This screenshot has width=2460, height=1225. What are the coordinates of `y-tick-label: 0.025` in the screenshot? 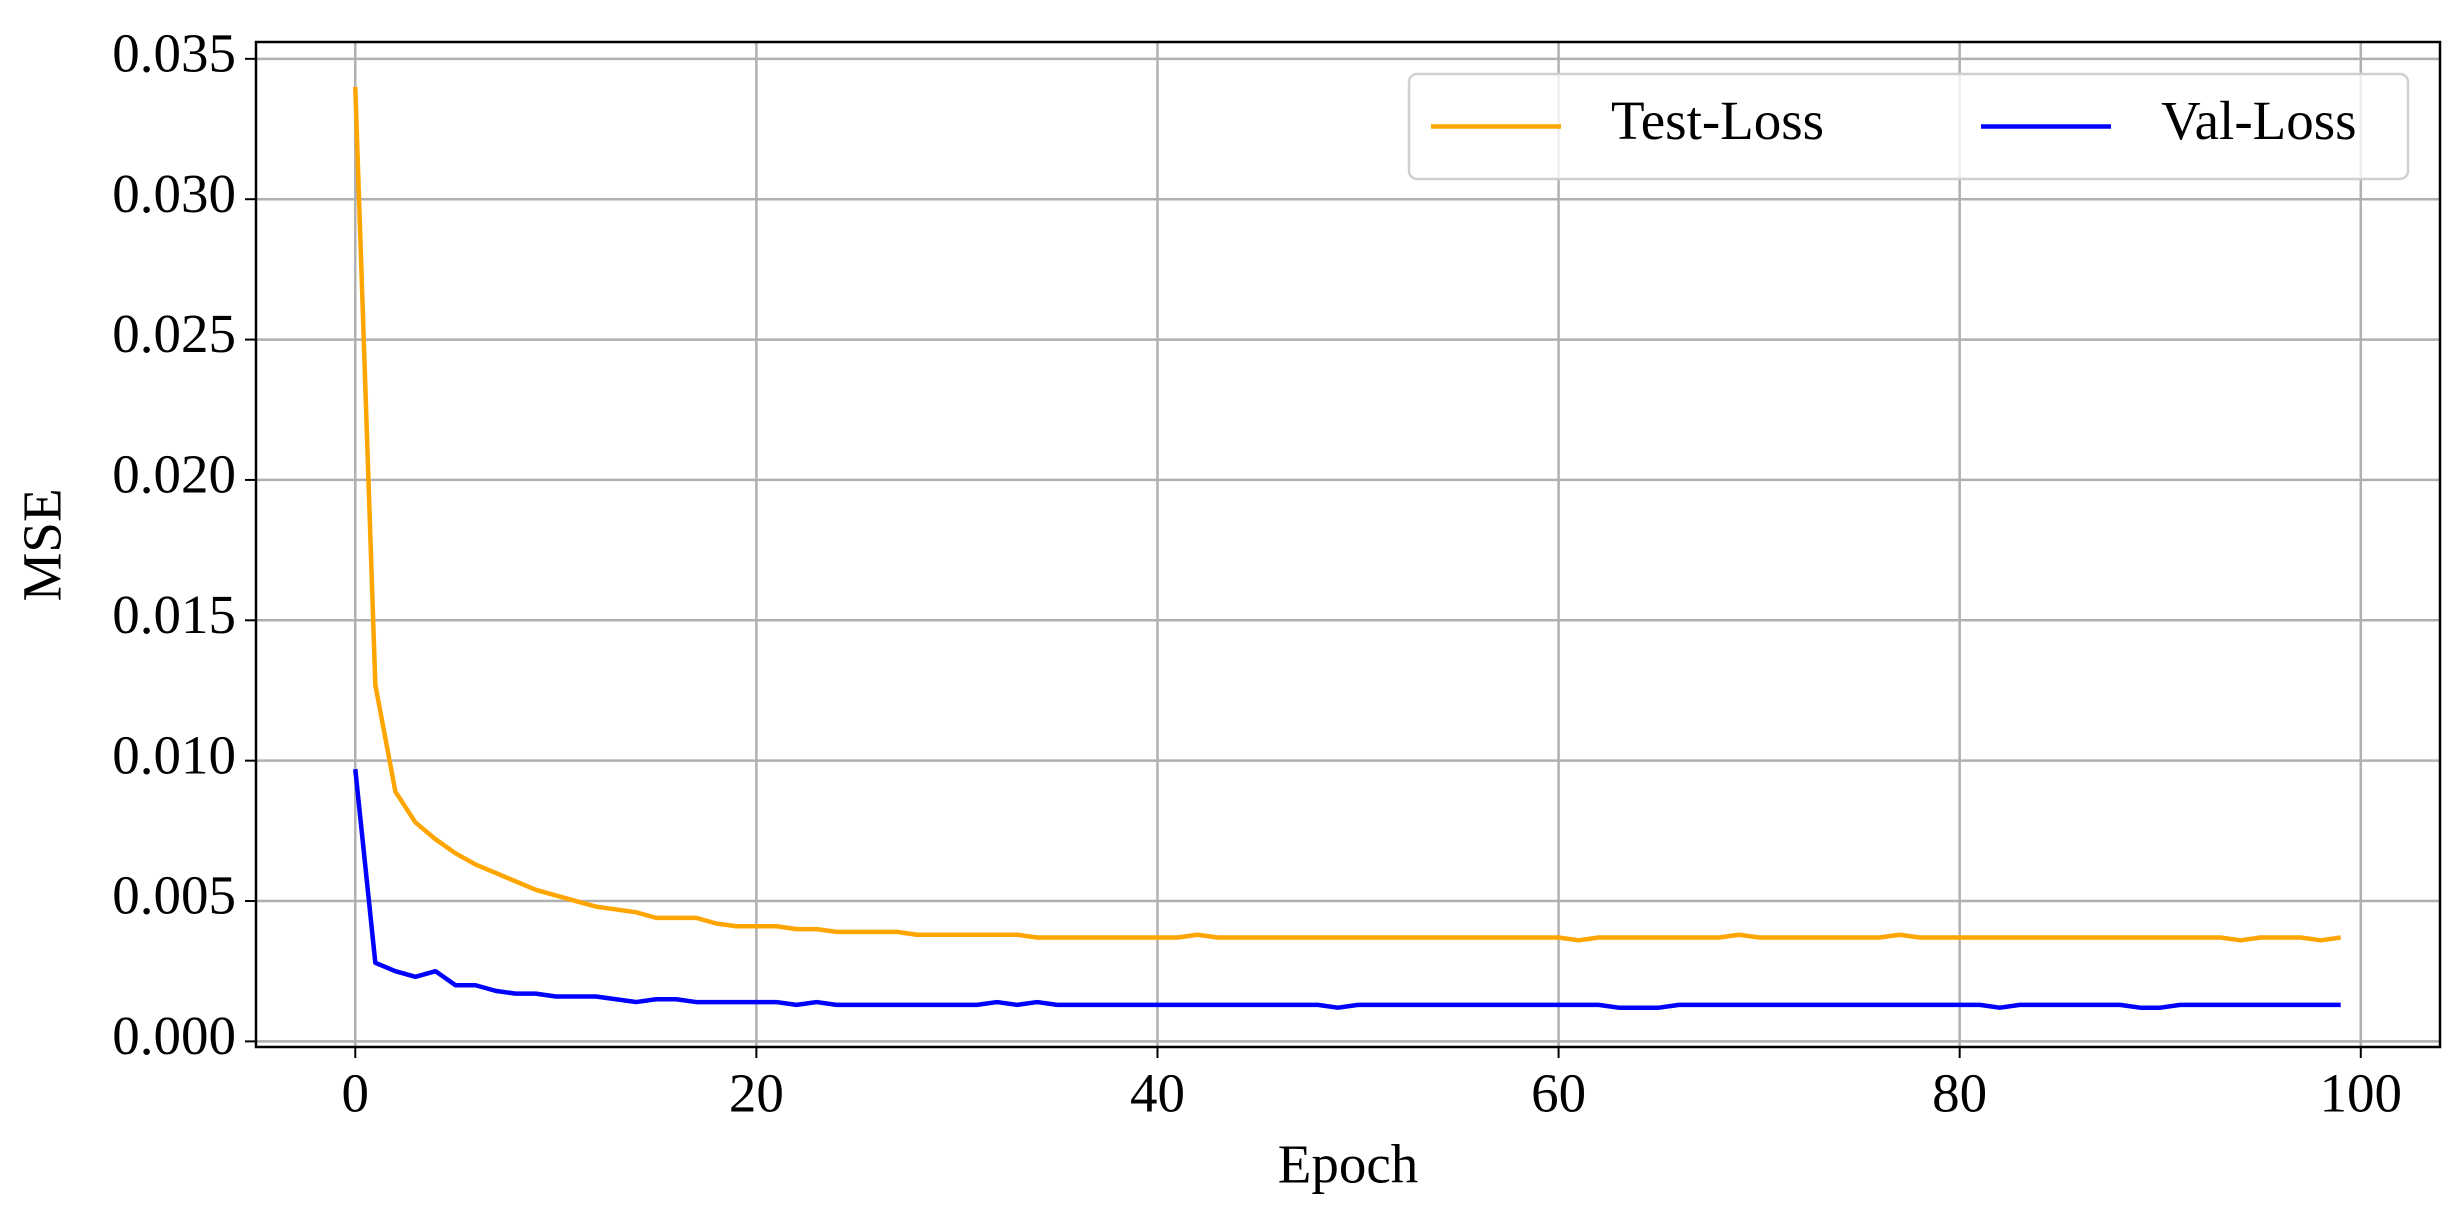 It's located at (174, 333).